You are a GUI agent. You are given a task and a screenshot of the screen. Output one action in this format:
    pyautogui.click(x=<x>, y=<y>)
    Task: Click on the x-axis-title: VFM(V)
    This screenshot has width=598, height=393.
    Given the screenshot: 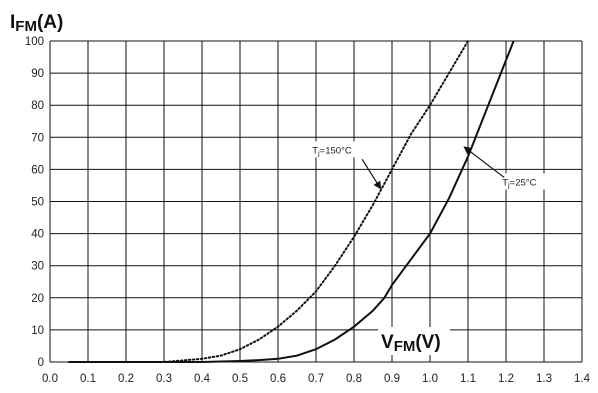 What is the action you would take?
    pyautogui.click(x=411, y=343)
    